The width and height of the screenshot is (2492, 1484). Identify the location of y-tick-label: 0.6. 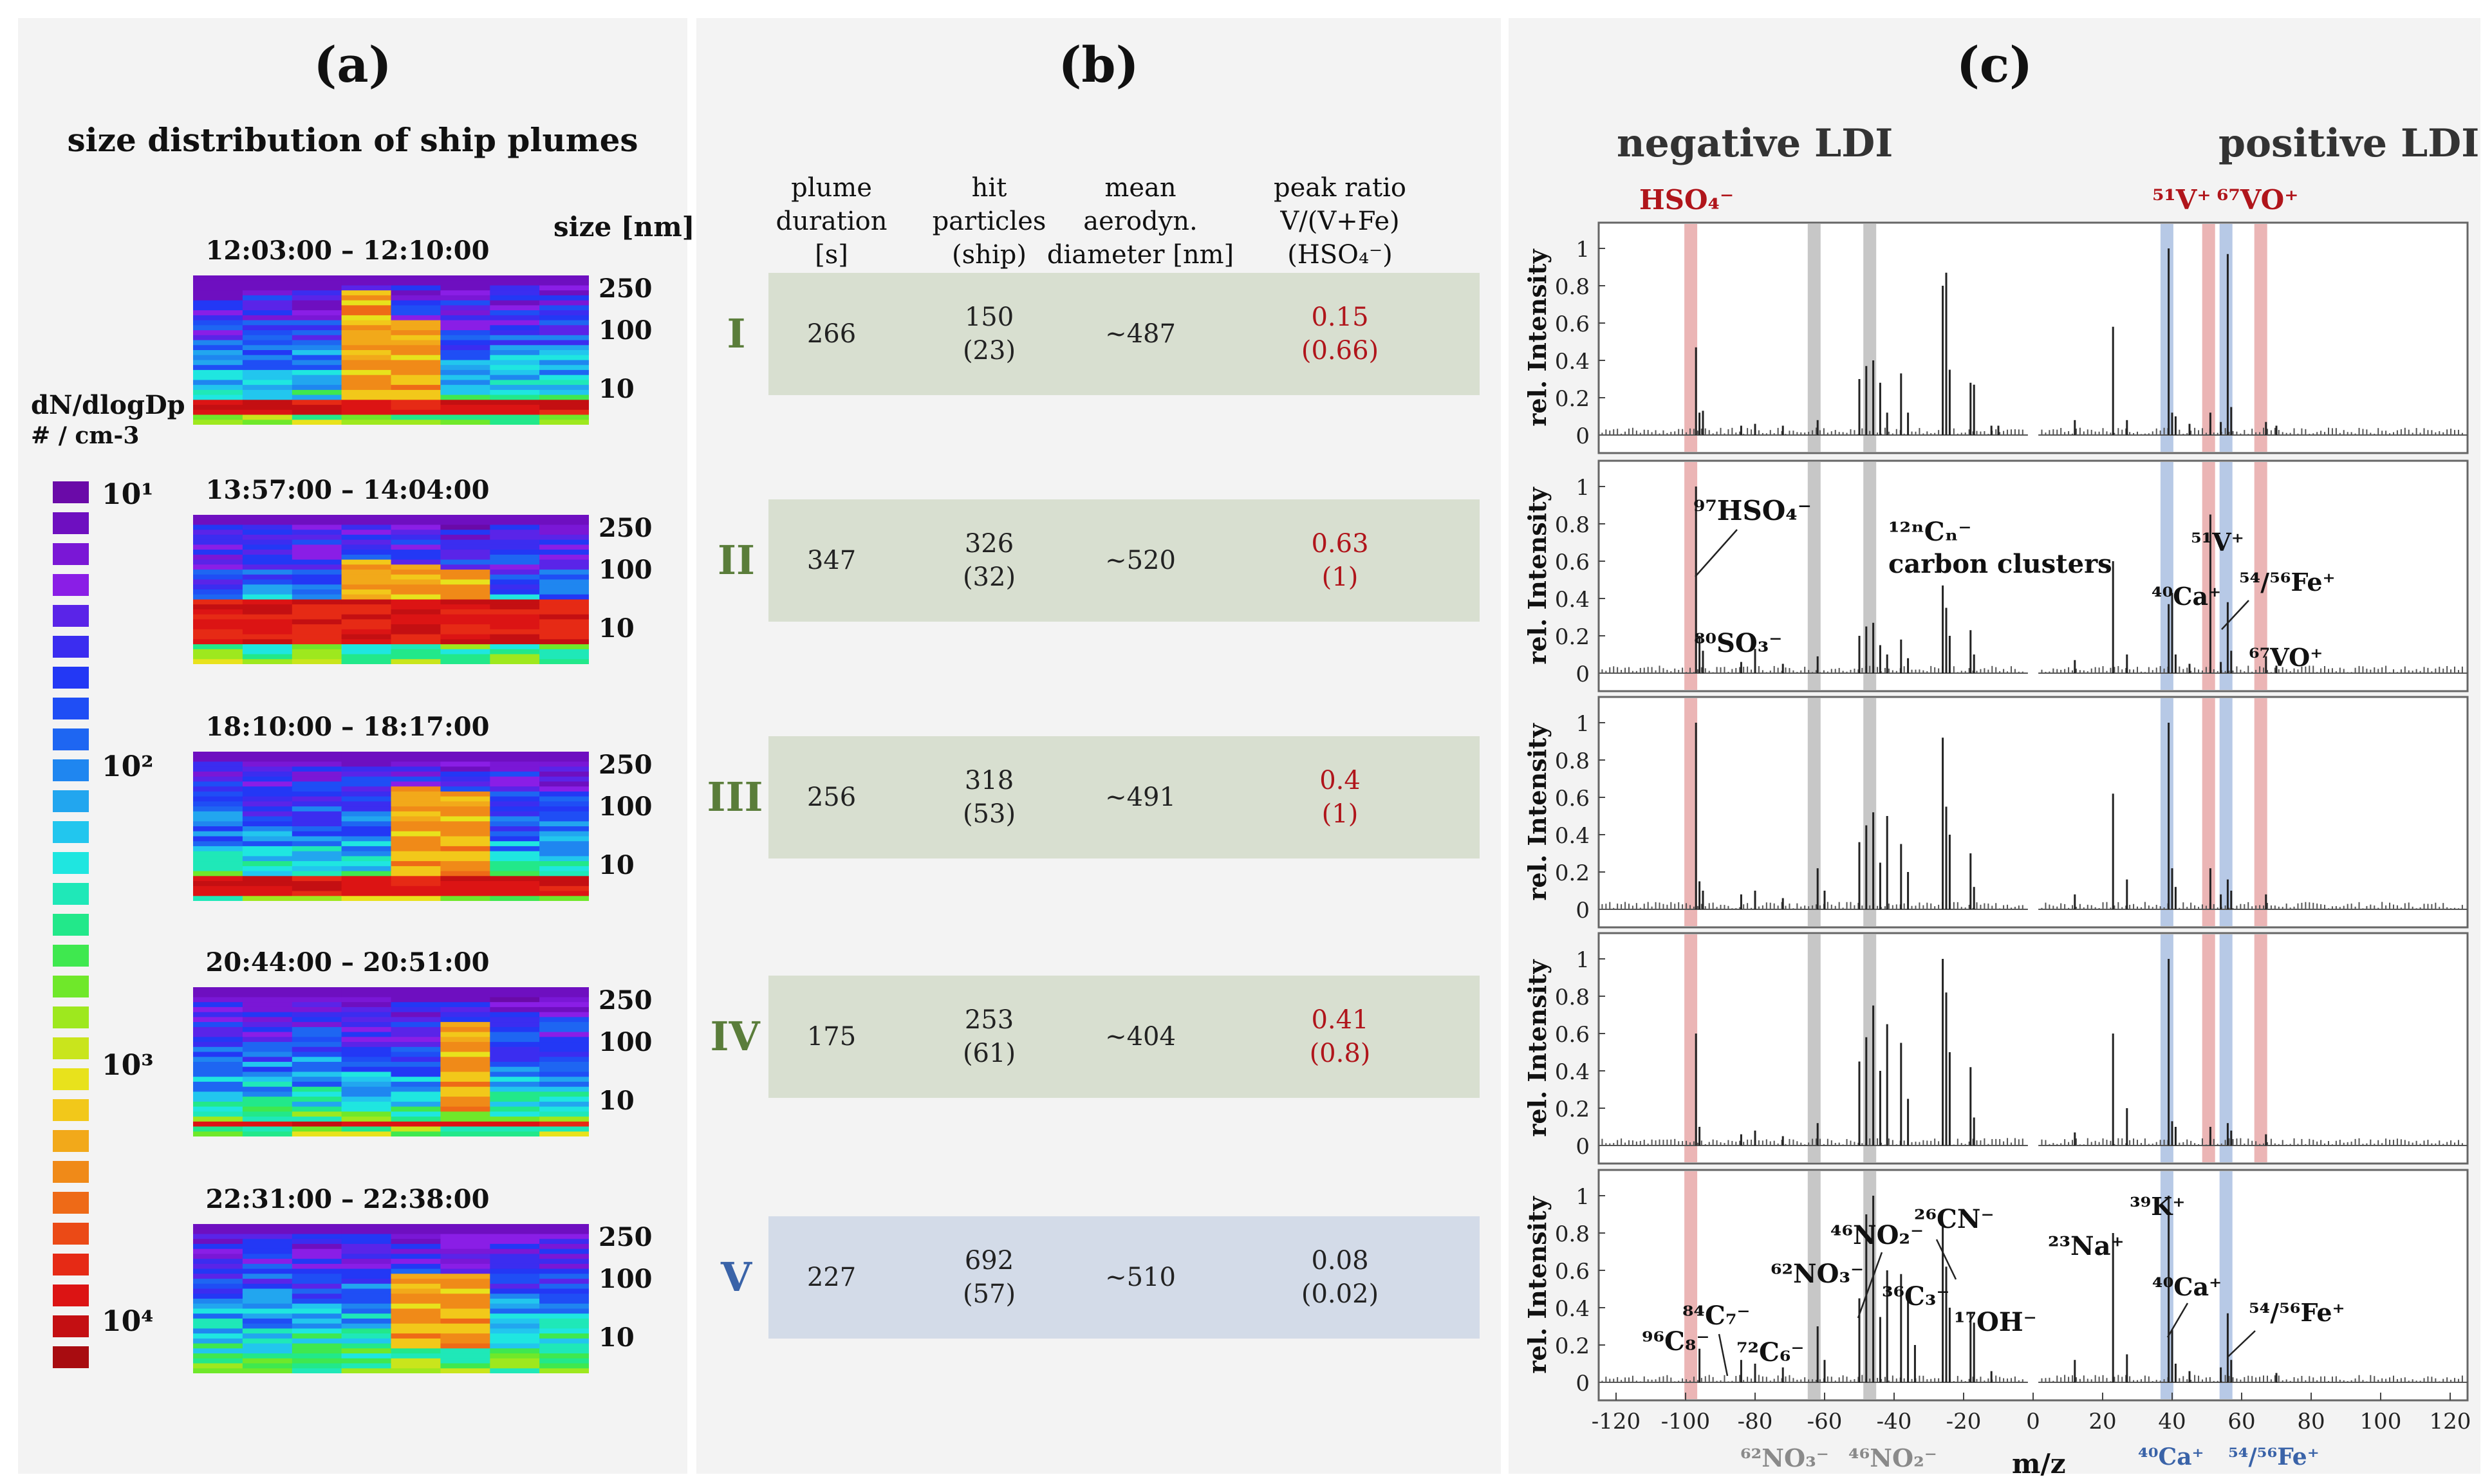
(1572, 562).